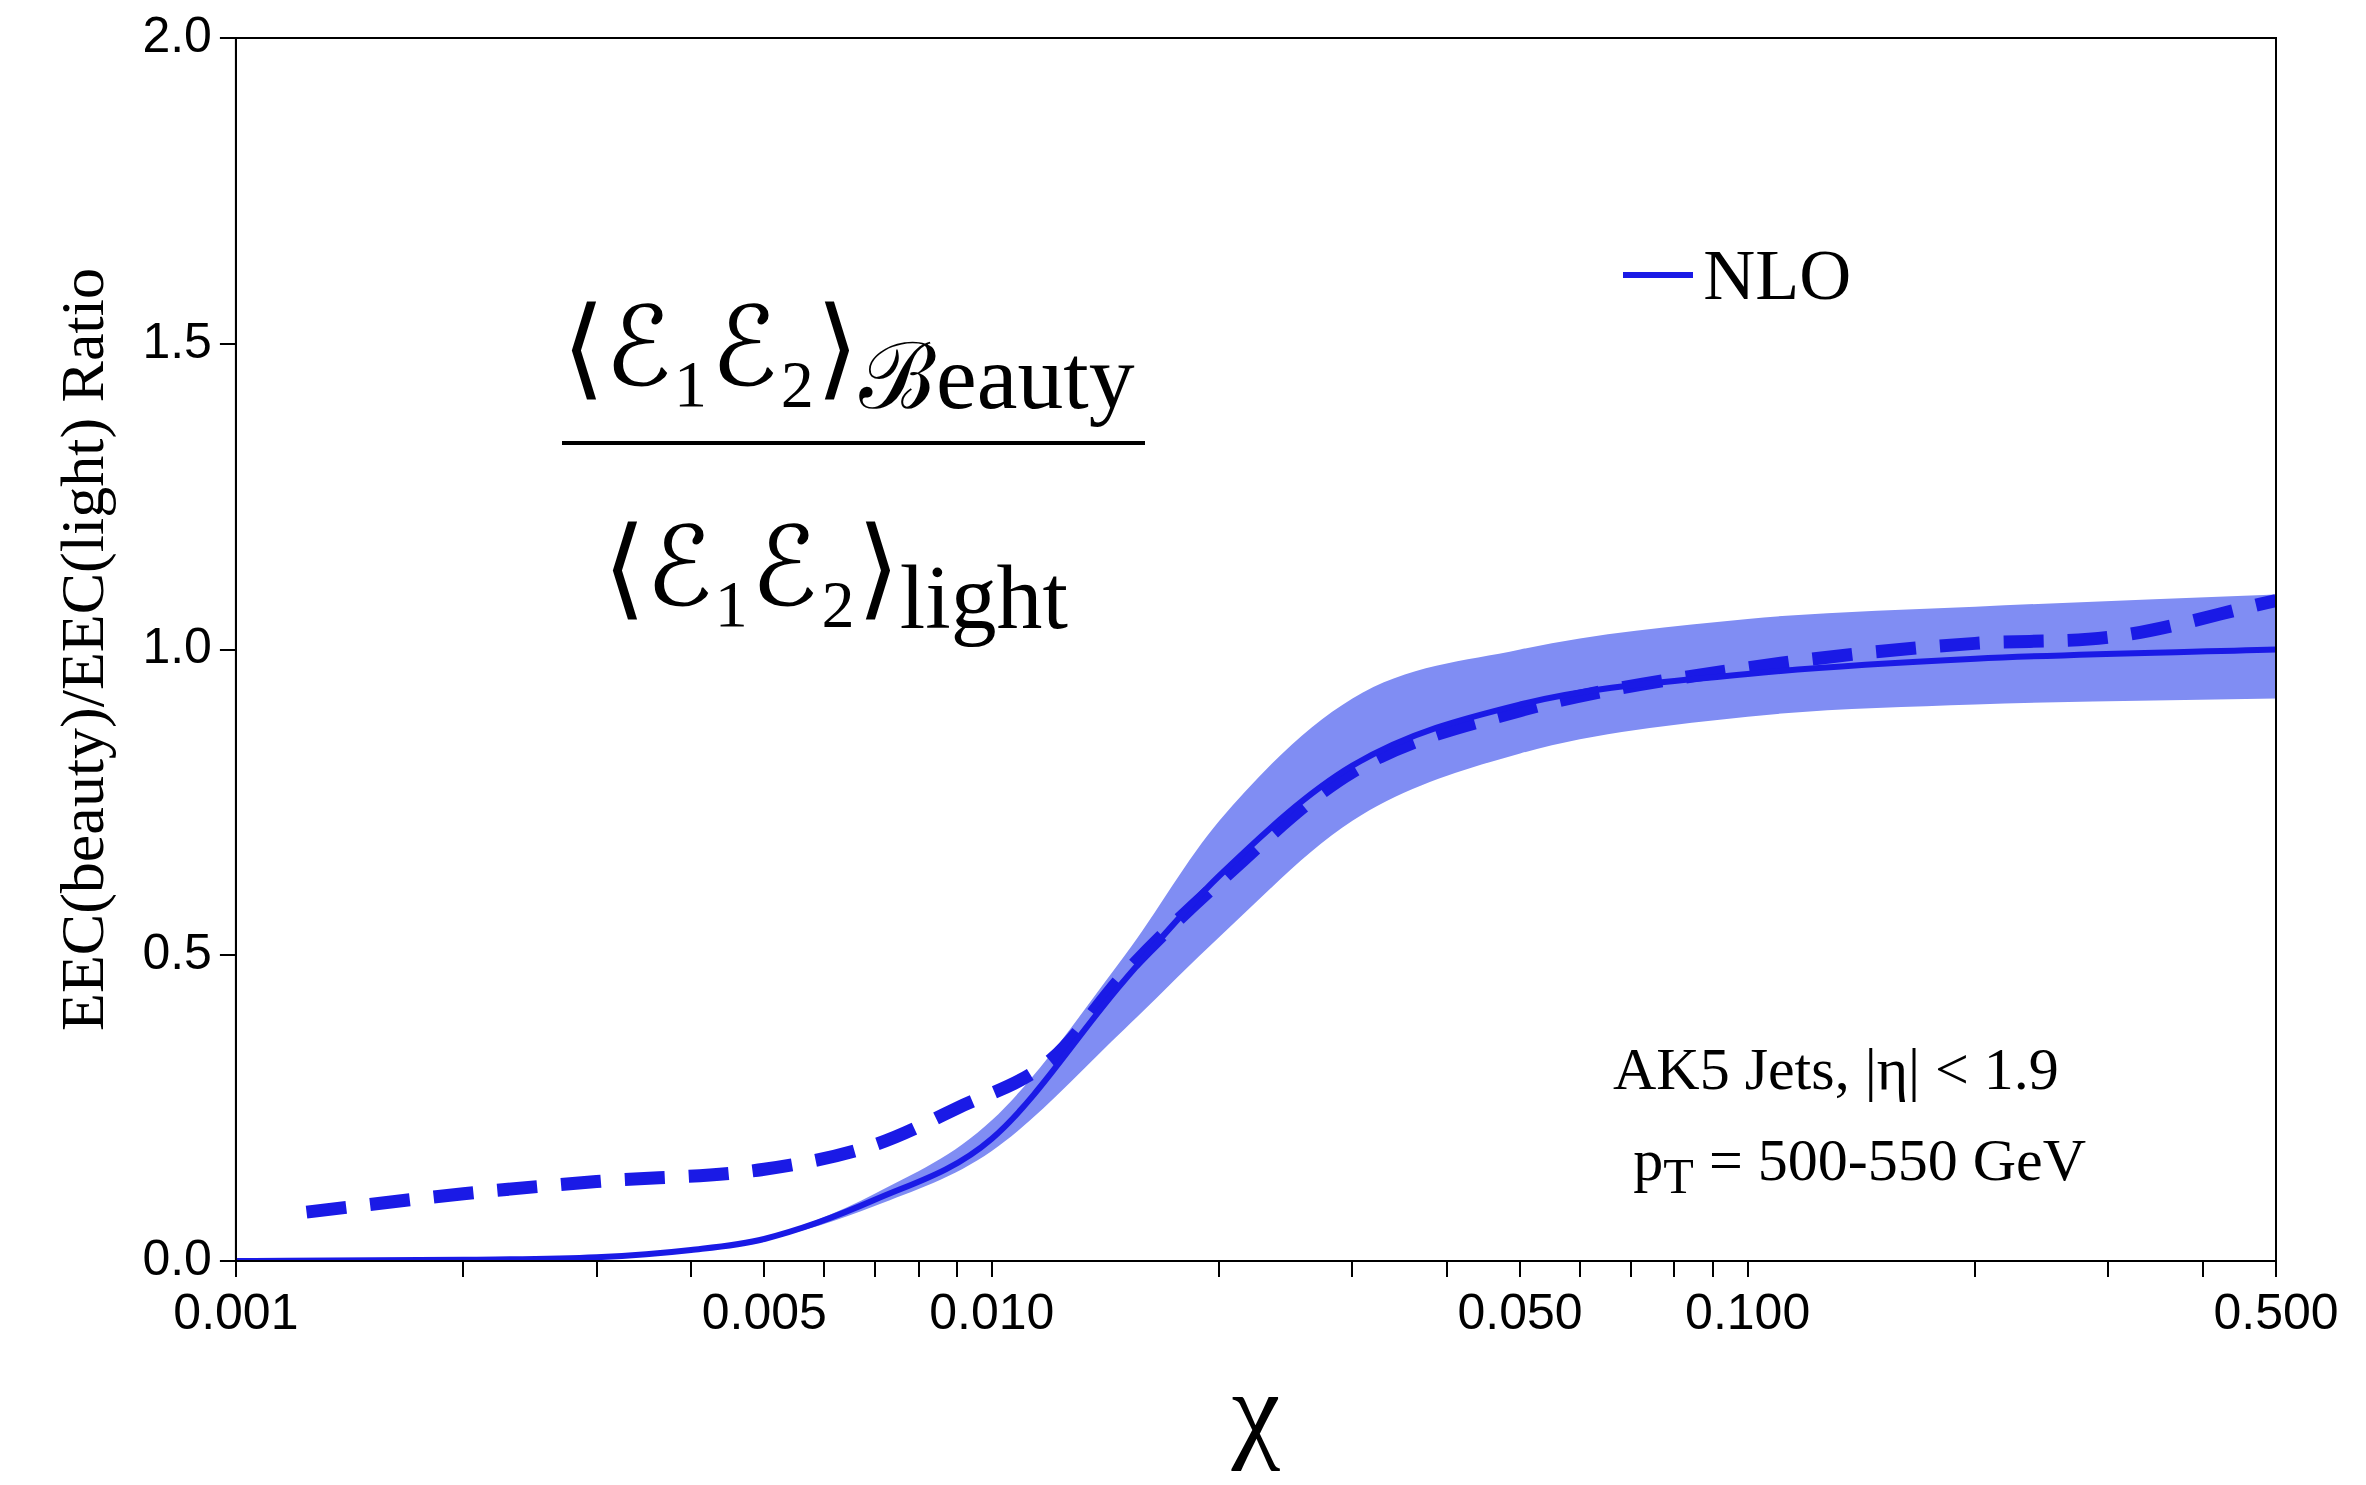  What do you see at coordinates (177, 340) in the screenshot?
I see `y-tick-label: 1.5` at bounding box center [177, 340].